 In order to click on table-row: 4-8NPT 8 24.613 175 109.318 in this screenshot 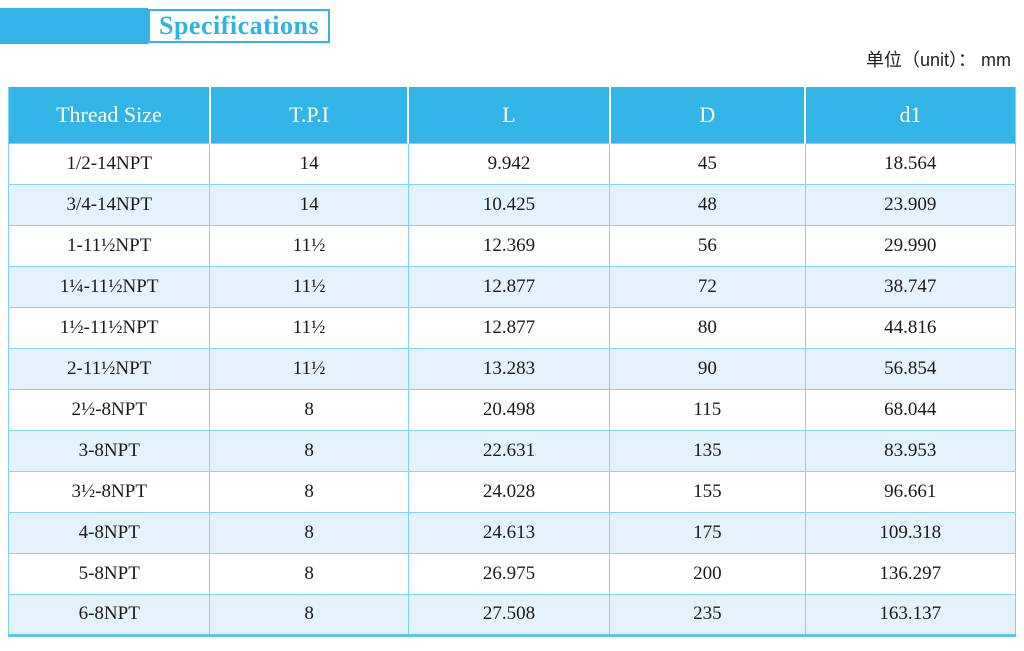, I will do `click(512, 532)`.